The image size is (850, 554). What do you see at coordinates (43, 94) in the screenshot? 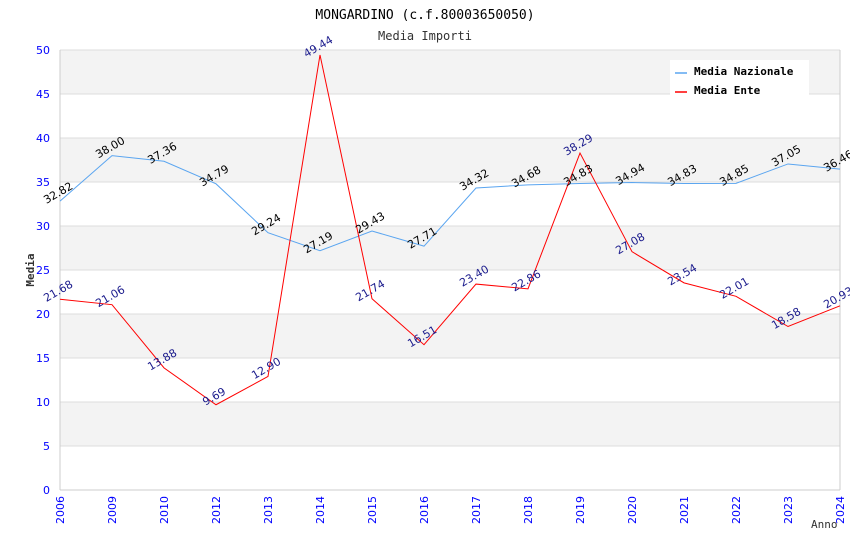
I see `y-tick-label: 45` at bounding box center [43, 94].